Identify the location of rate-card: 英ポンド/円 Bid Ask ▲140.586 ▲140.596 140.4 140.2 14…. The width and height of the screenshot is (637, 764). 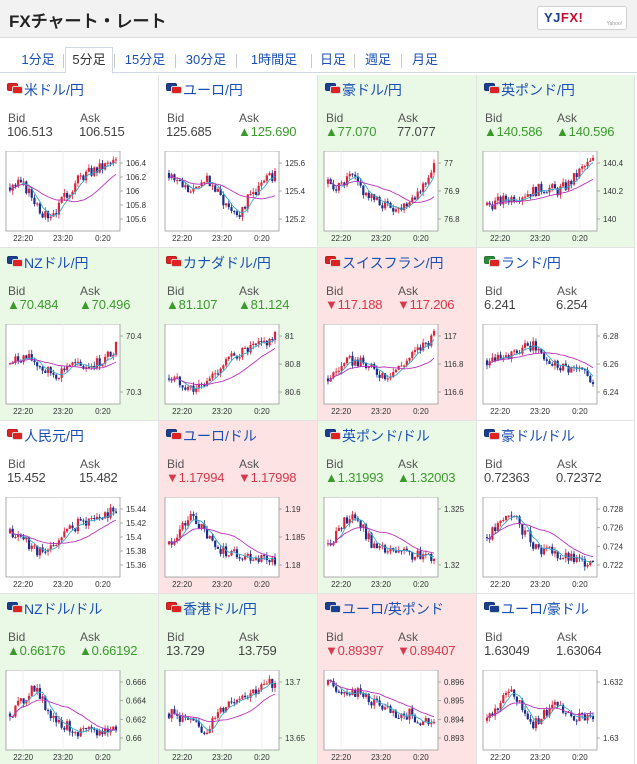
(556, 161).